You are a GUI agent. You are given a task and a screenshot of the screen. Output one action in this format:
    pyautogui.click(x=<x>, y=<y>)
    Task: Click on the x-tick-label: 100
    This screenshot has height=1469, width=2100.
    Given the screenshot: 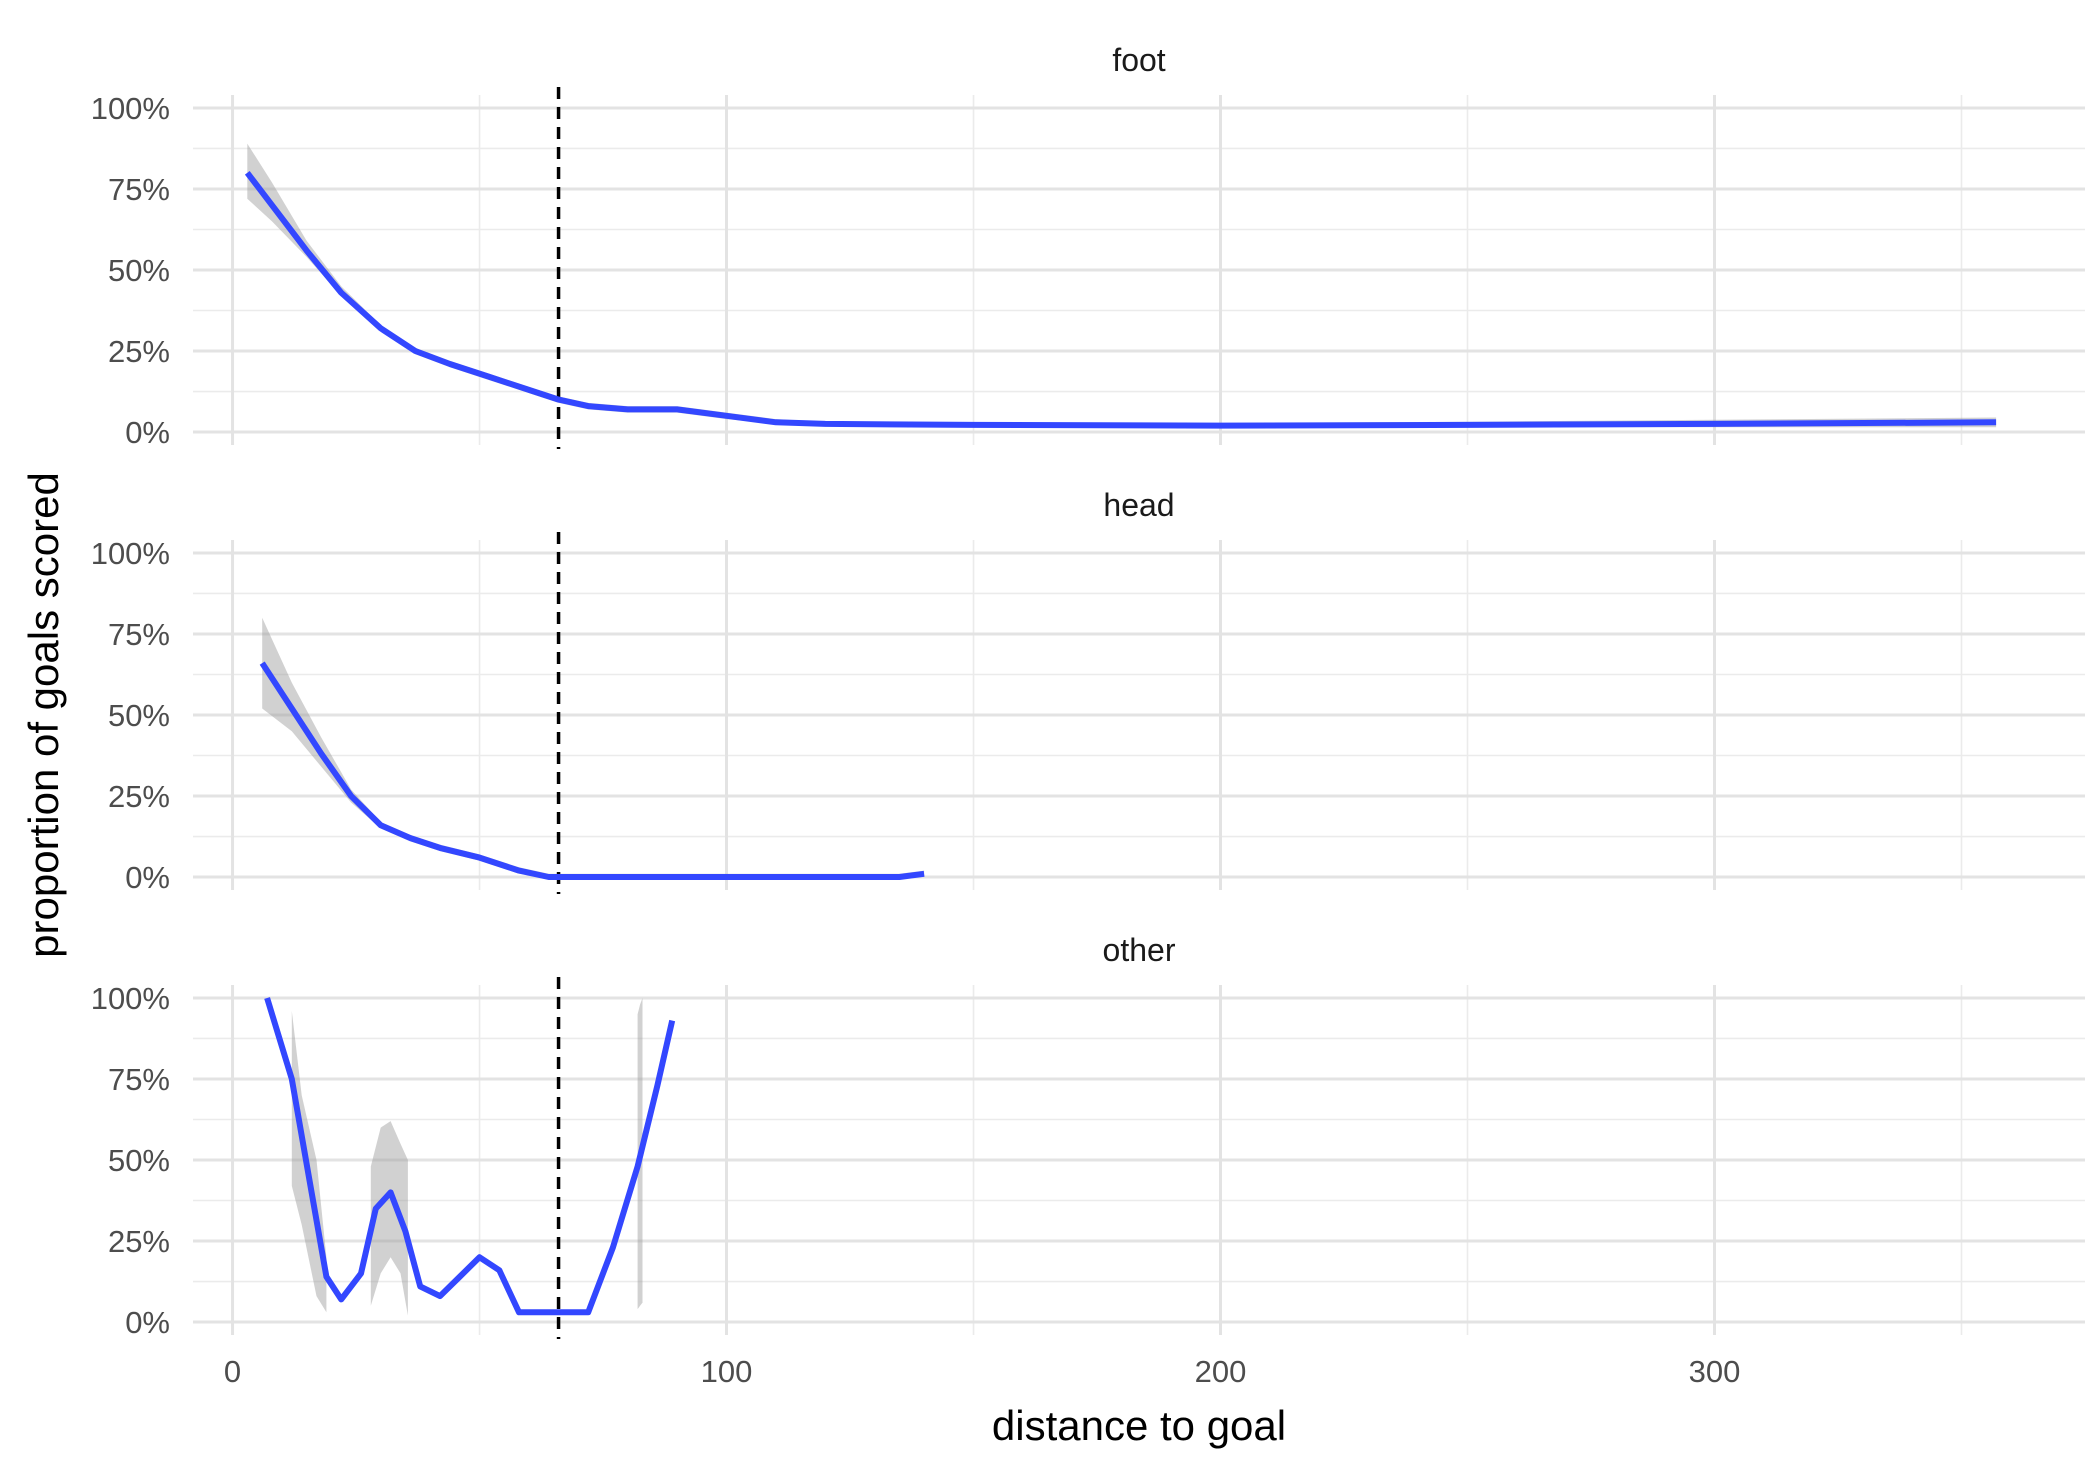 What is the action you would take?
    pyautogui.click(x=727, y=1371)
    